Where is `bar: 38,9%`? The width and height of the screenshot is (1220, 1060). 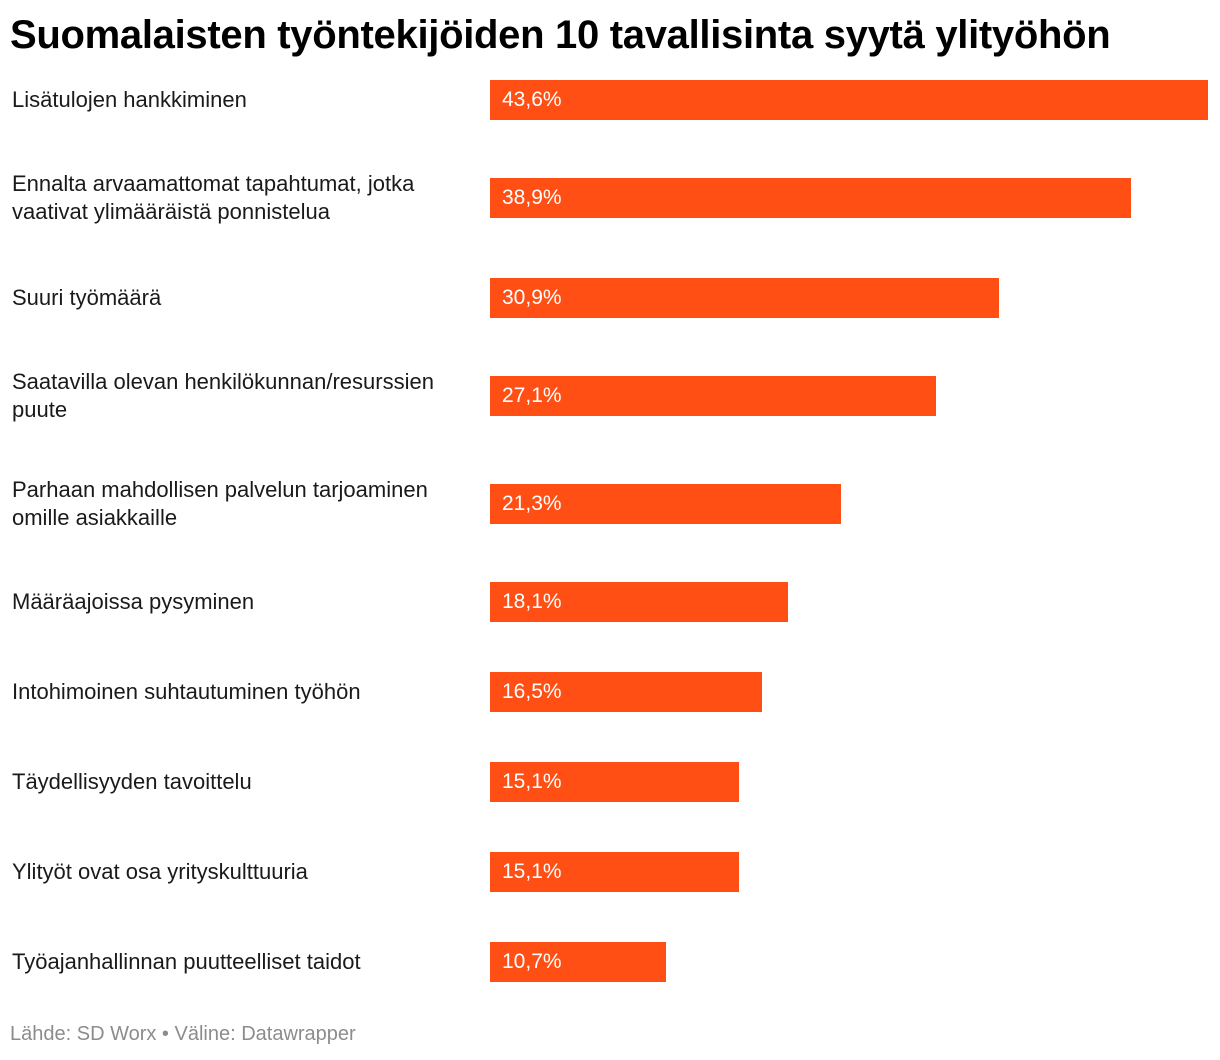
bar: 38,9% is located at coordinates (810, 198).